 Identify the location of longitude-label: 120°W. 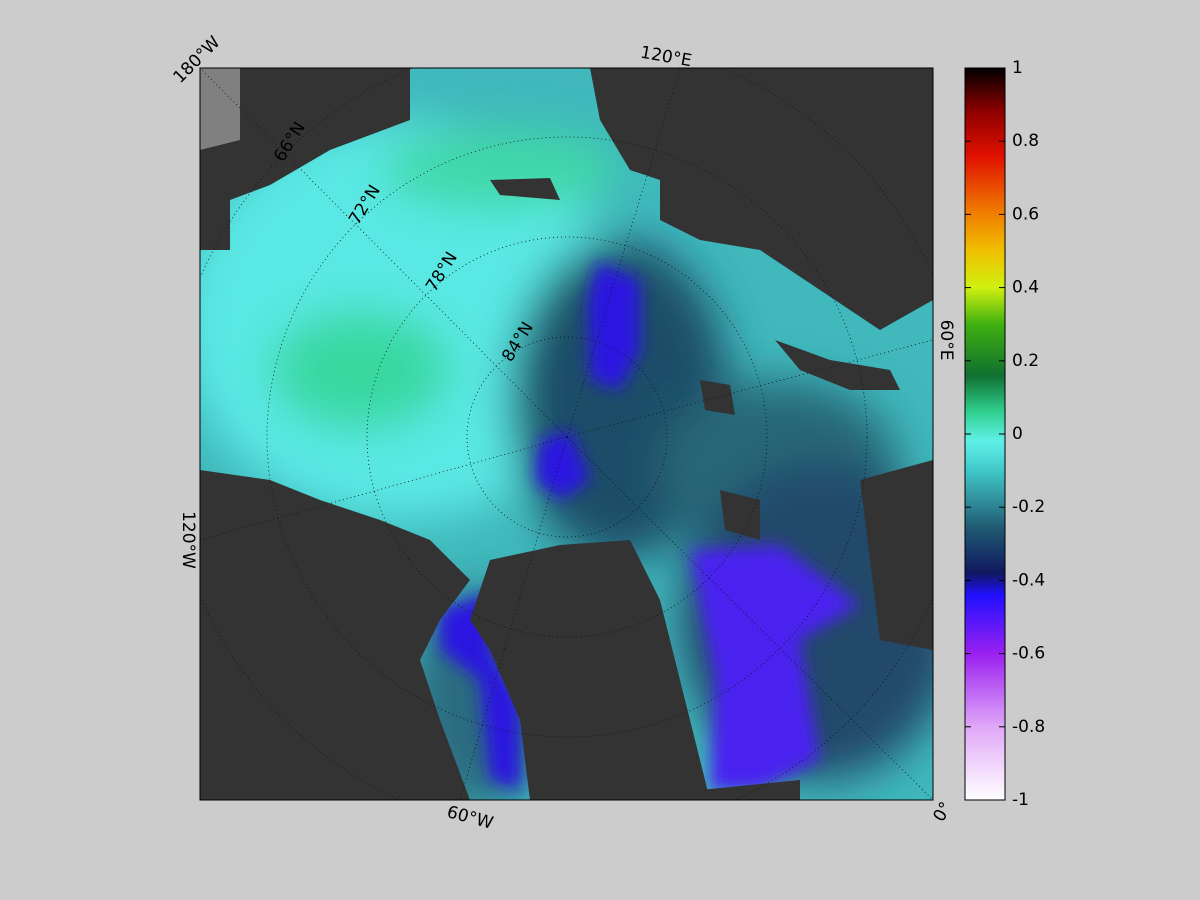
(188, 540).